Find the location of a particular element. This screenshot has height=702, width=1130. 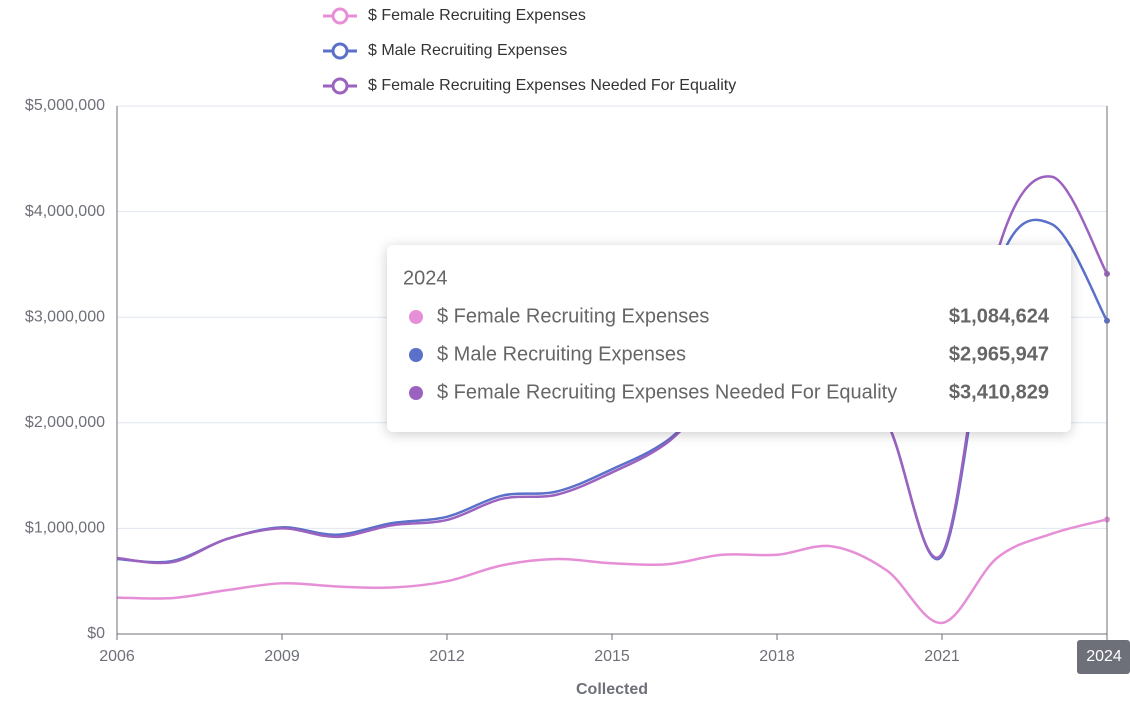

tooltip-value: $1,084,624 is located at coordinates (999, 316).